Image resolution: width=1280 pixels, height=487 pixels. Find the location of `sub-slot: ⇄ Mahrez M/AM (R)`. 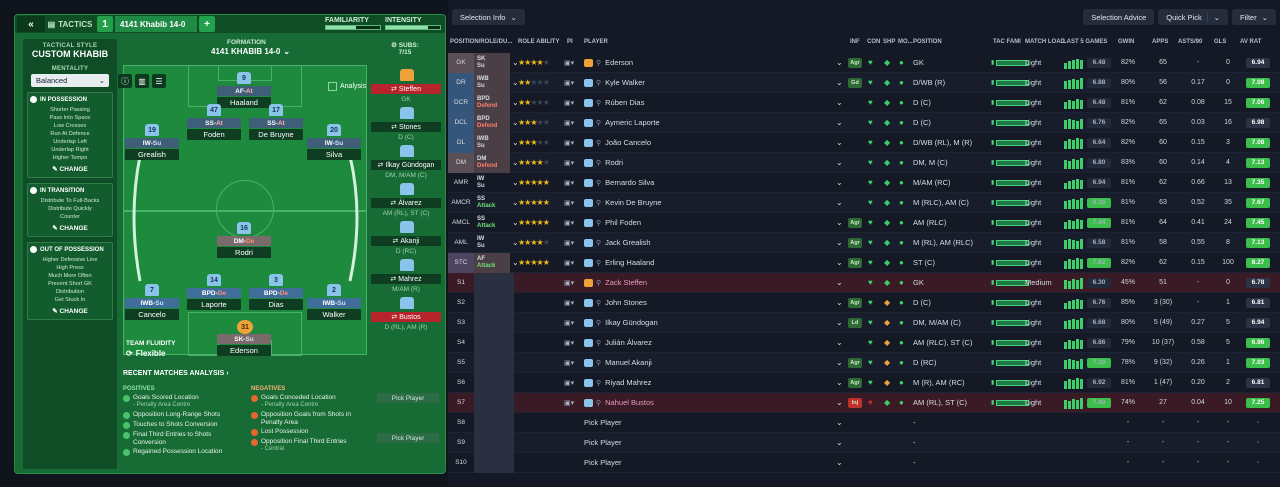

sub-slot: ⇄ Mahrez M/AM (R) is located at coordinates (406, 272).